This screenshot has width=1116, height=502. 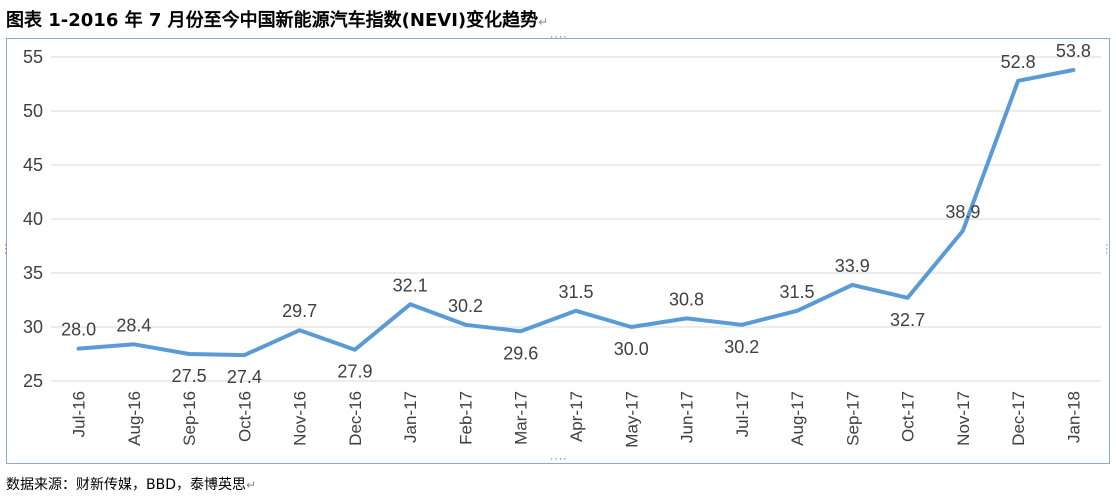 What do you see at coordinates (963, 418) in the screenshot?
I see `x-tick-label: Nov-17` at bounding box center [963, 418].